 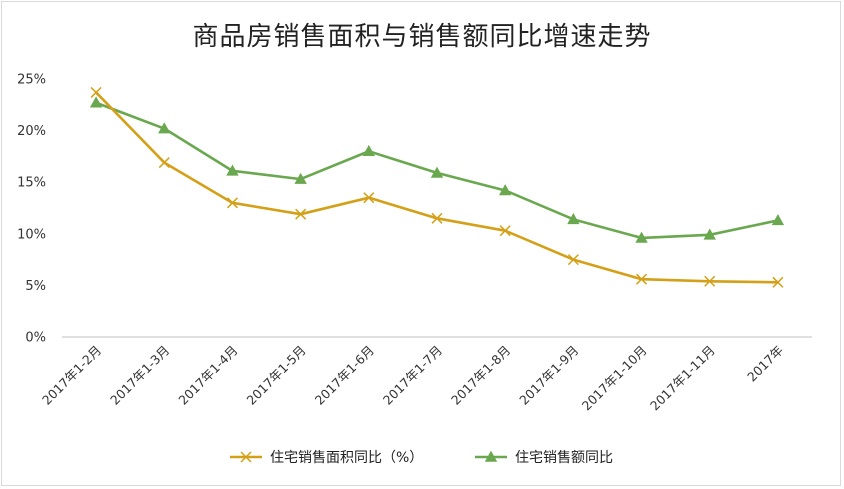 I want to click on legend-item: 住宅销售额同比, so click(x=544, y=458).